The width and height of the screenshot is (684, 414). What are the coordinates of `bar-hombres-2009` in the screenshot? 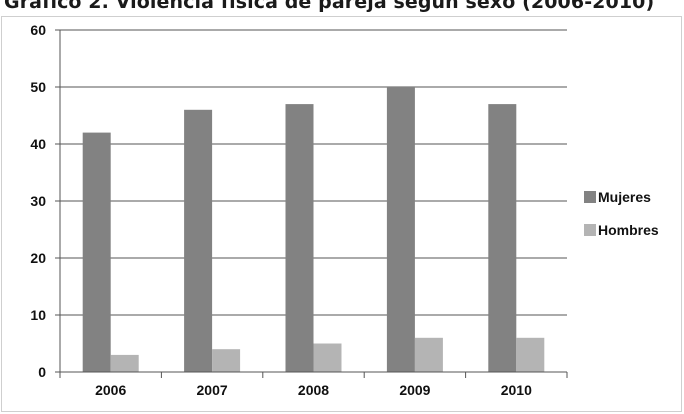 It's located at (428, 354).